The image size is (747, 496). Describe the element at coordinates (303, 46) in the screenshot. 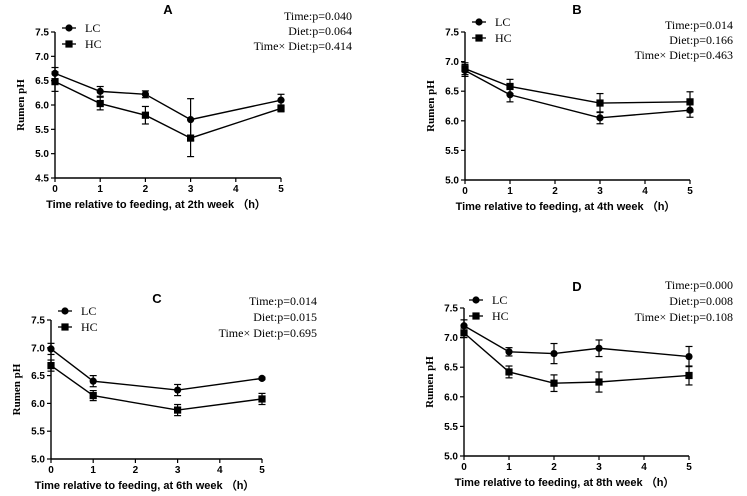

I see `stat-line: Time× Diet:p=0.414` at that location.